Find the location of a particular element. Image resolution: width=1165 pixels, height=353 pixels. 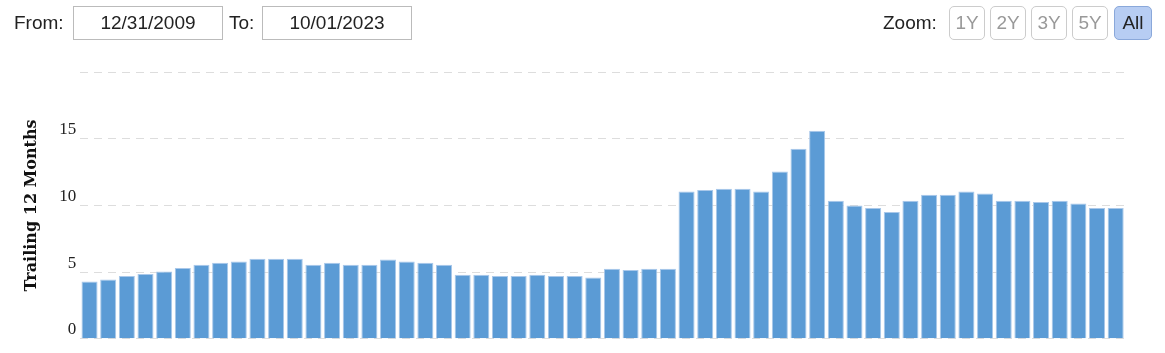

date-field: 10/01/2023 is located at coordinates (337, 23).